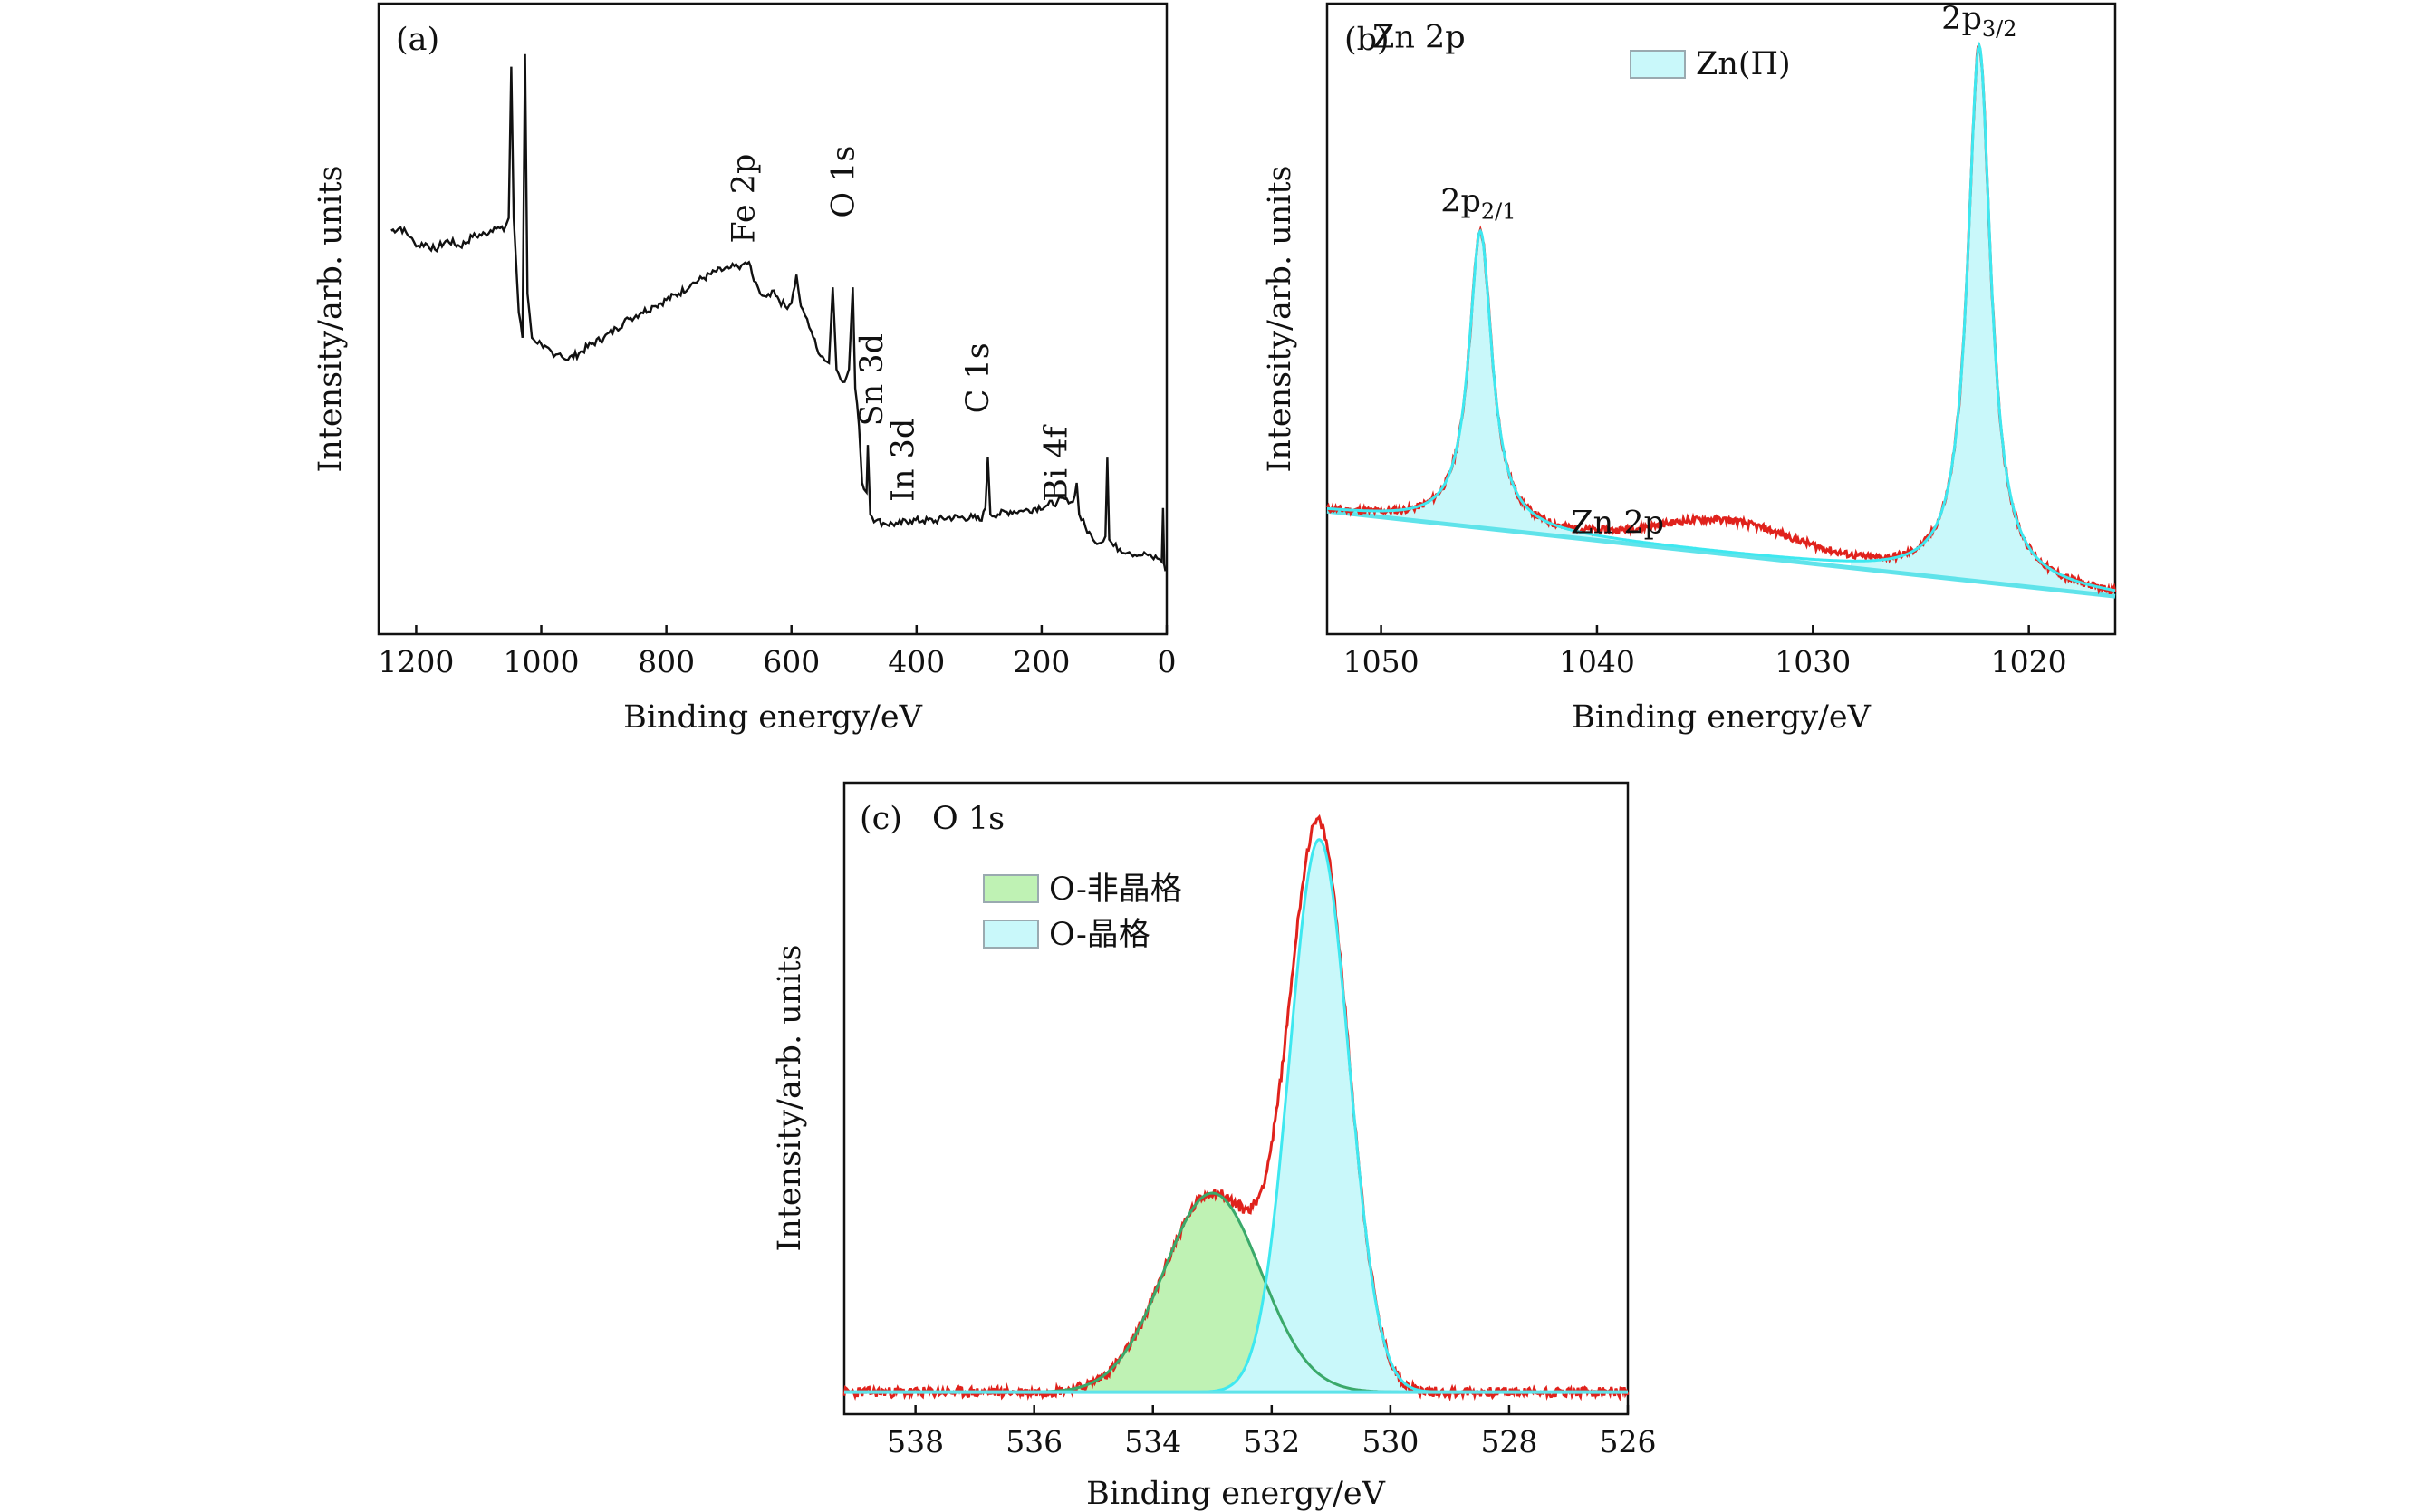 The height and width of the screenshot is (1512, 2425). What do you see at coordinates (1705, 652) in the screenshot?
I see `panel-b-ticks: 1050 1040 1030 1020` at bounding box center [1705, 652].